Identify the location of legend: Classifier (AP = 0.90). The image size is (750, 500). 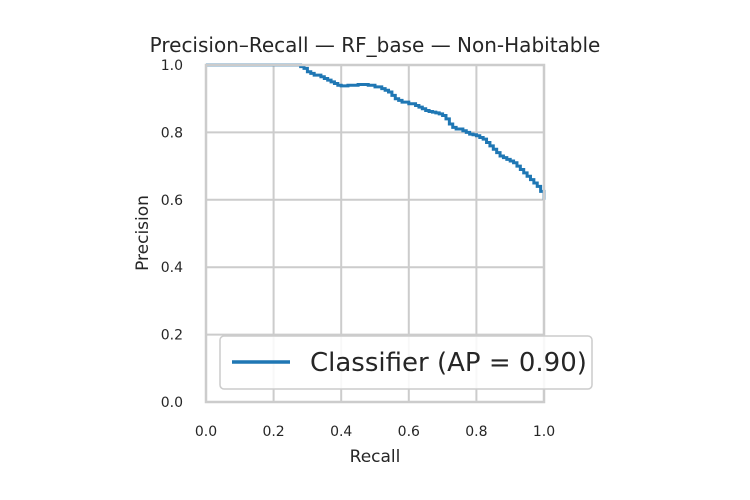
(406, 362).